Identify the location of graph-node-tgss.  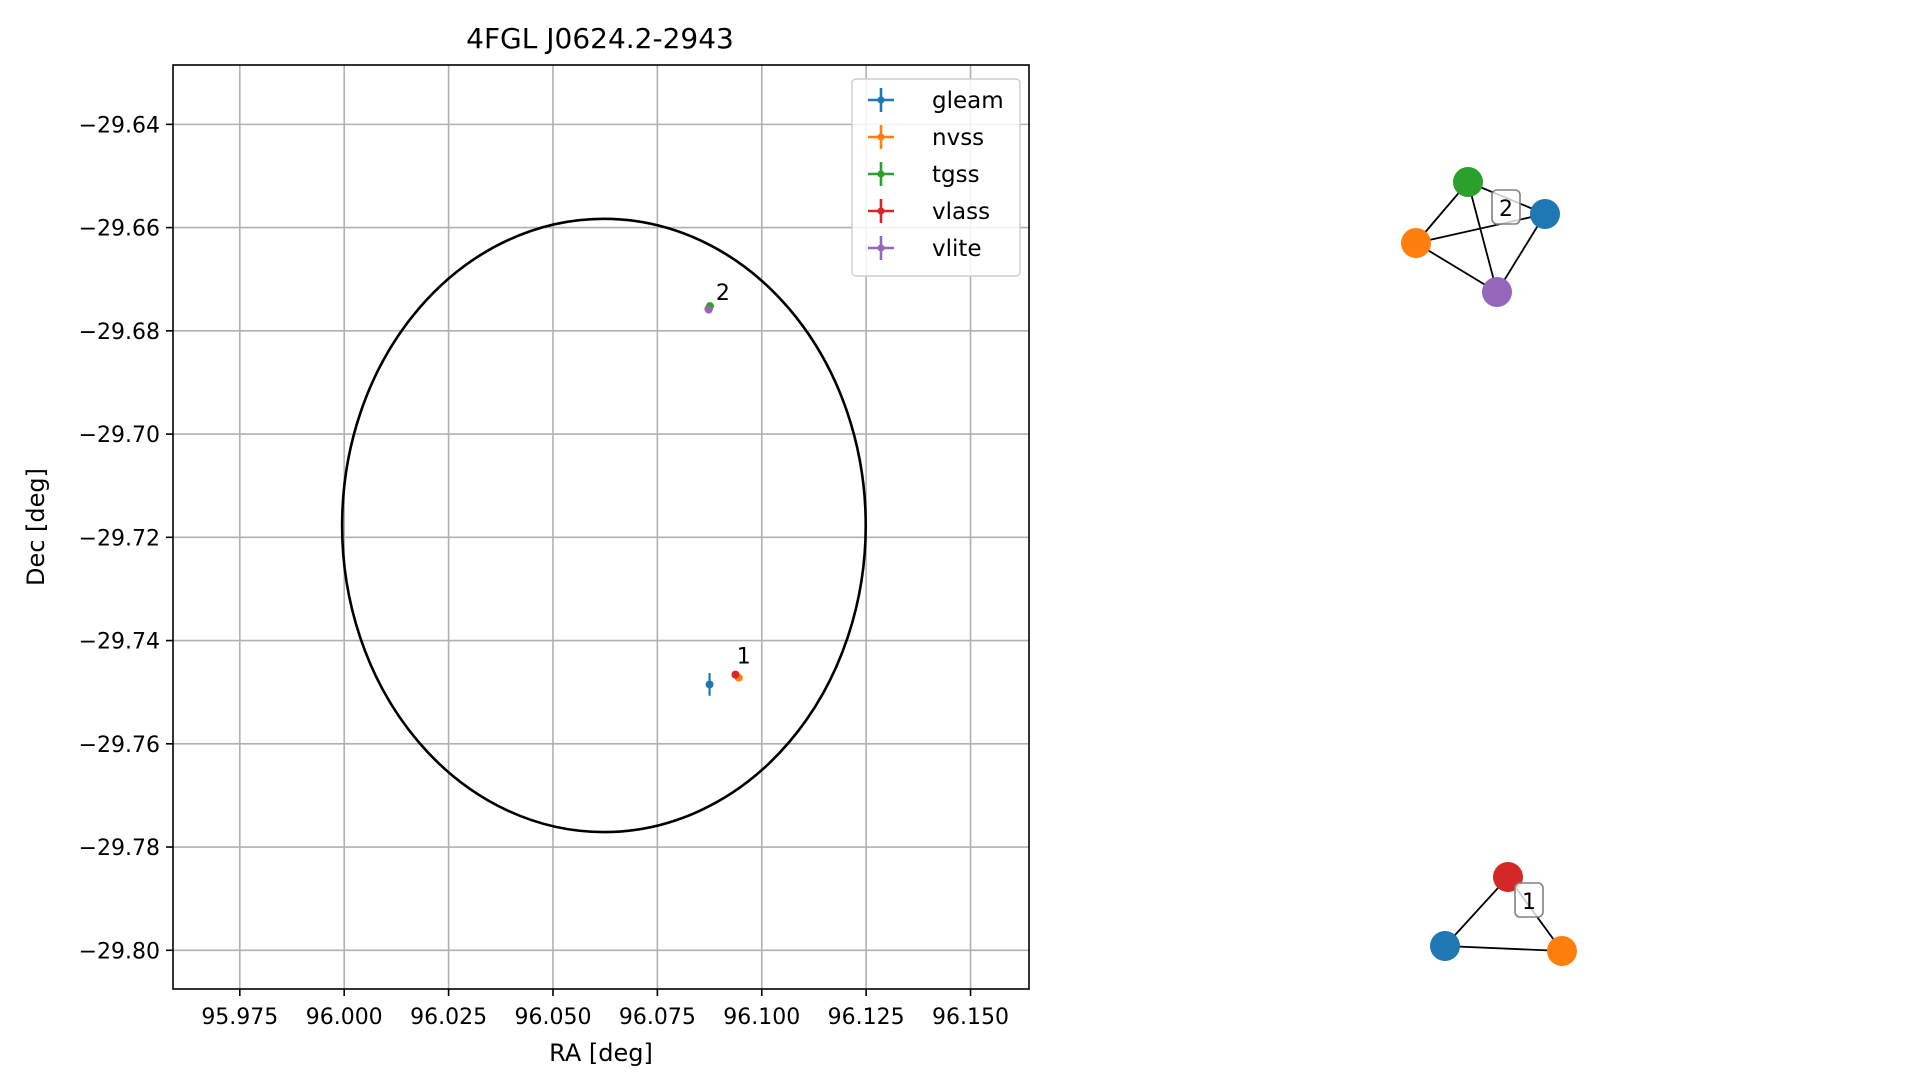
(1468, 182).